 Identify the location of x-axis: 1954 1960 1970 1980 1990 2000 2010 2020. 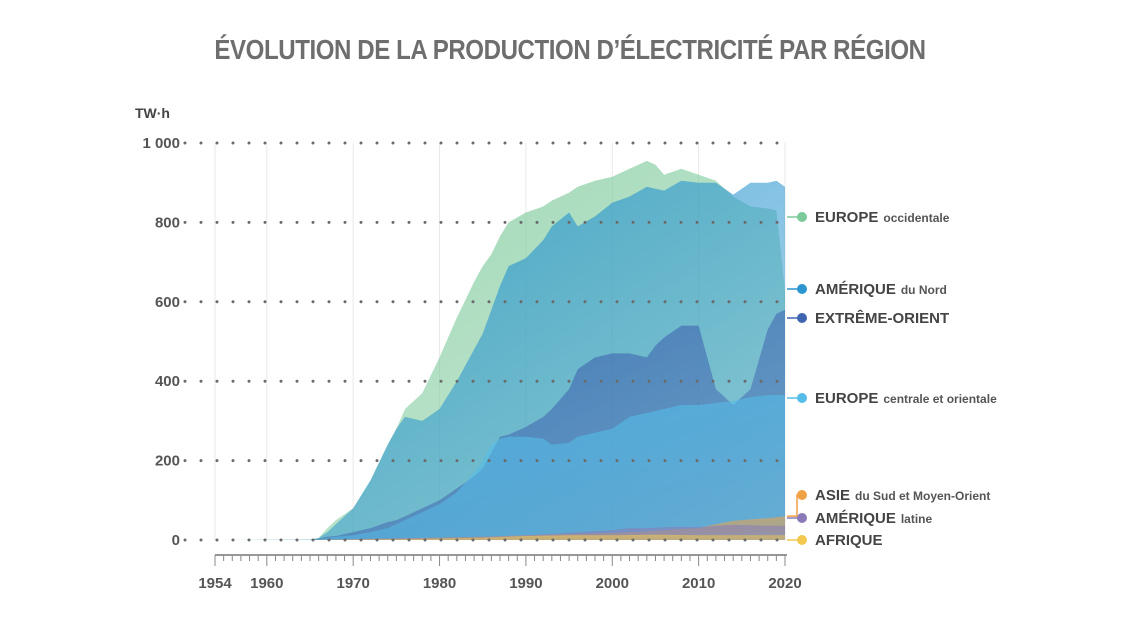
(500, 573).